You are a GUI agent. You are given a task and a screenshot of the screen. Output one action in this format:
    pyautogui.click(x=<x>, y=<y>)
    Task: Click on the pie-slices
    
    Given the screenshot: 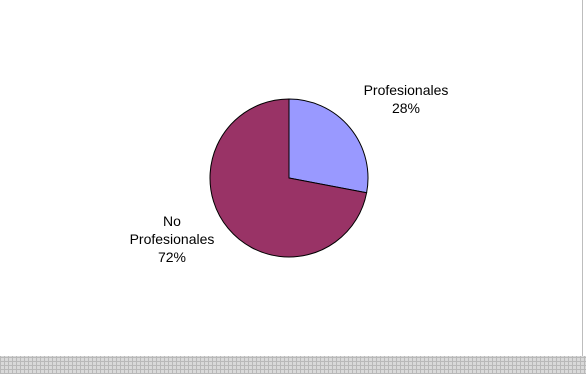 What is the action you would take?
    pyautogui.click(x=289, y=178)
    